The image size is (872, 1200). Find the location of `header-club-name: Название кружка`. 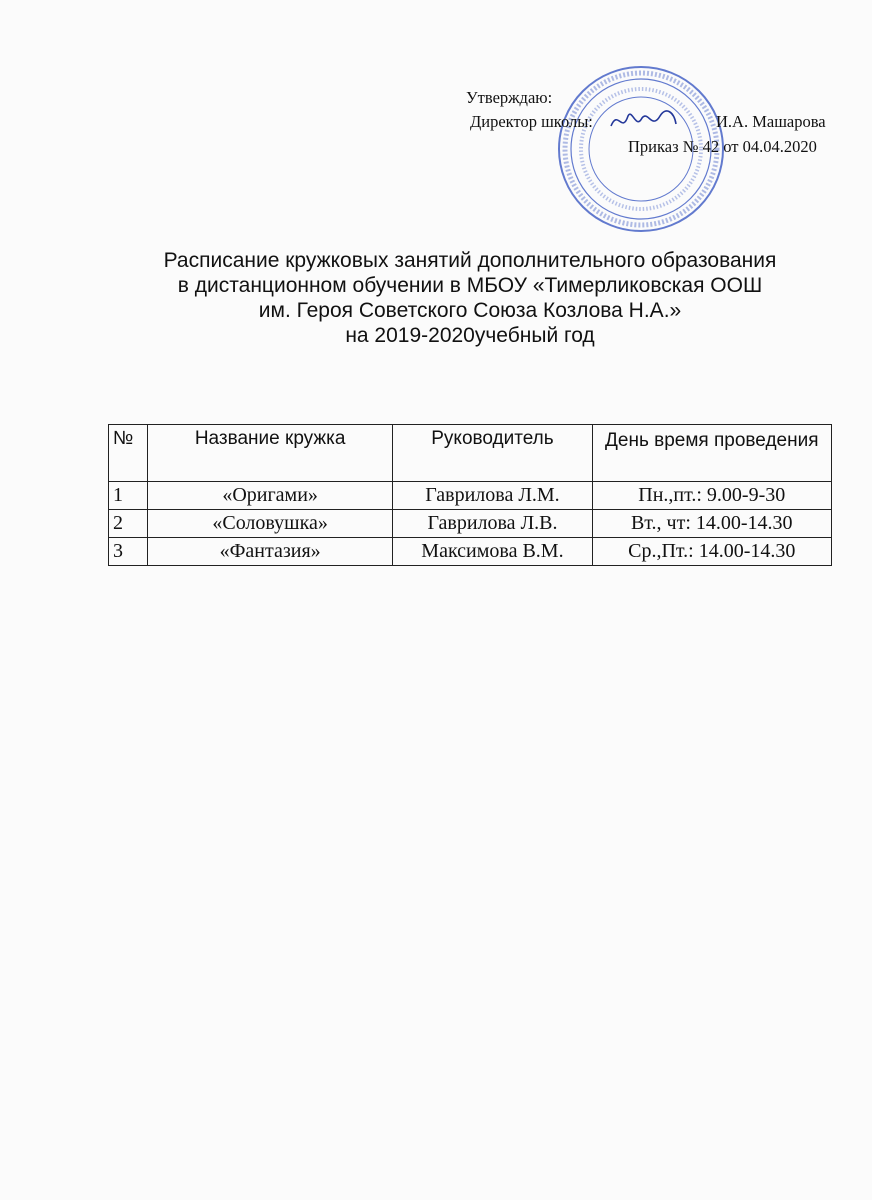

header-club-name: Название кружка is located at coordinates (270, 453).